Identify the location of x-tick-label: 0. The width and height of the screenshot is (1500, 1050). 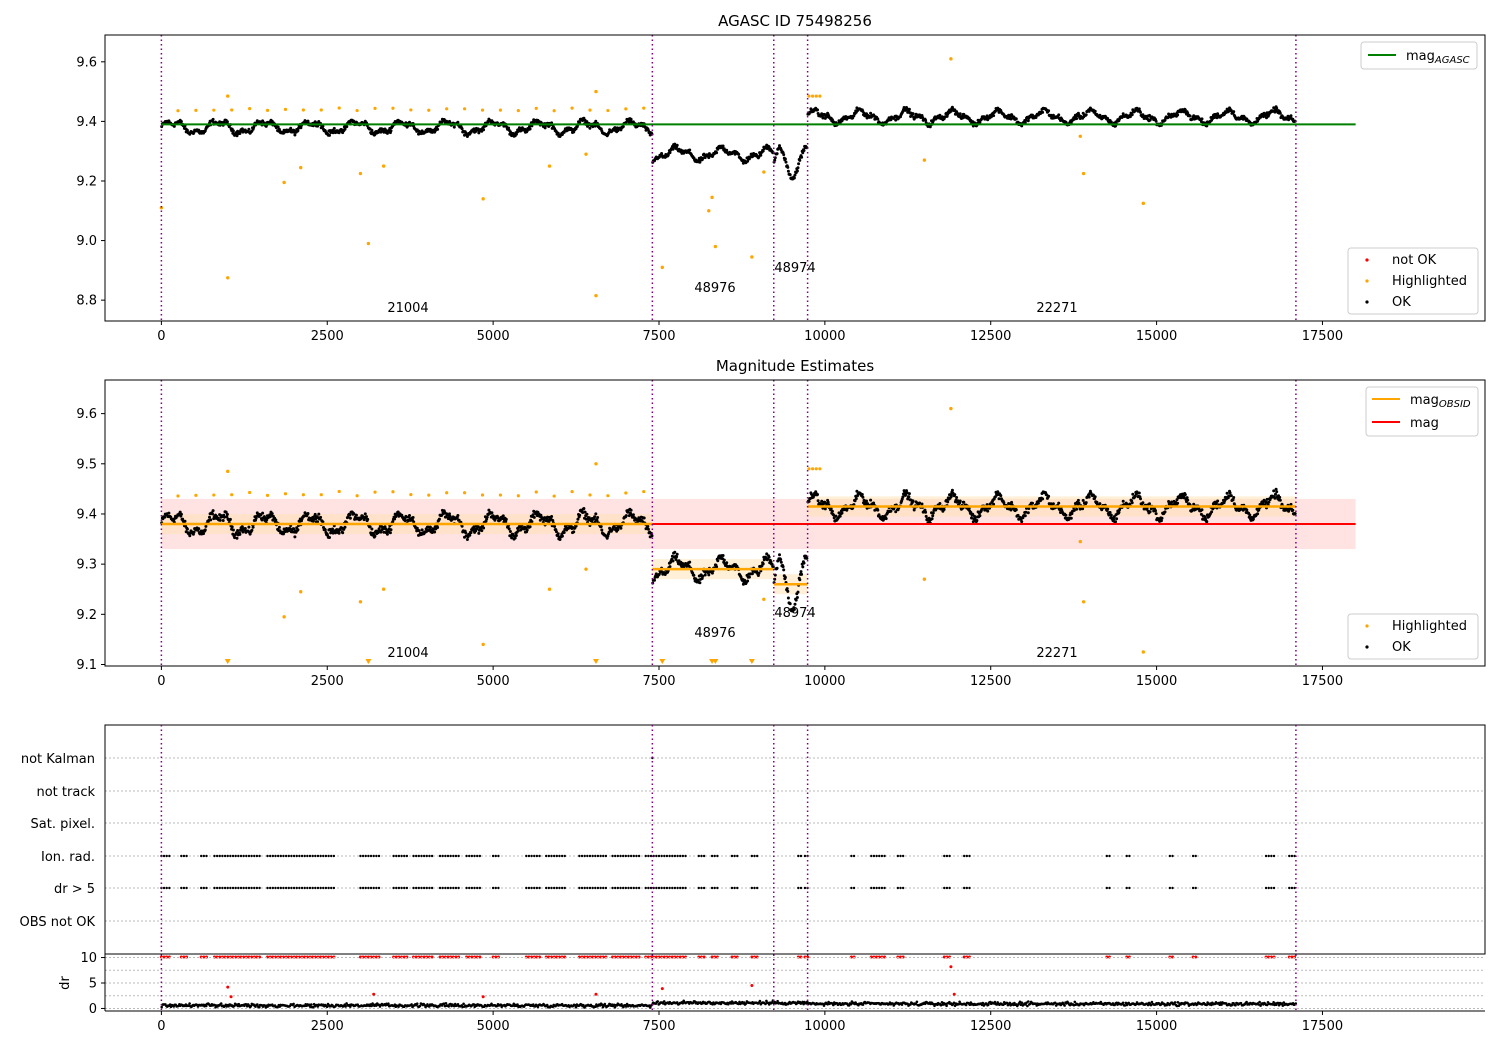
(161, 681).